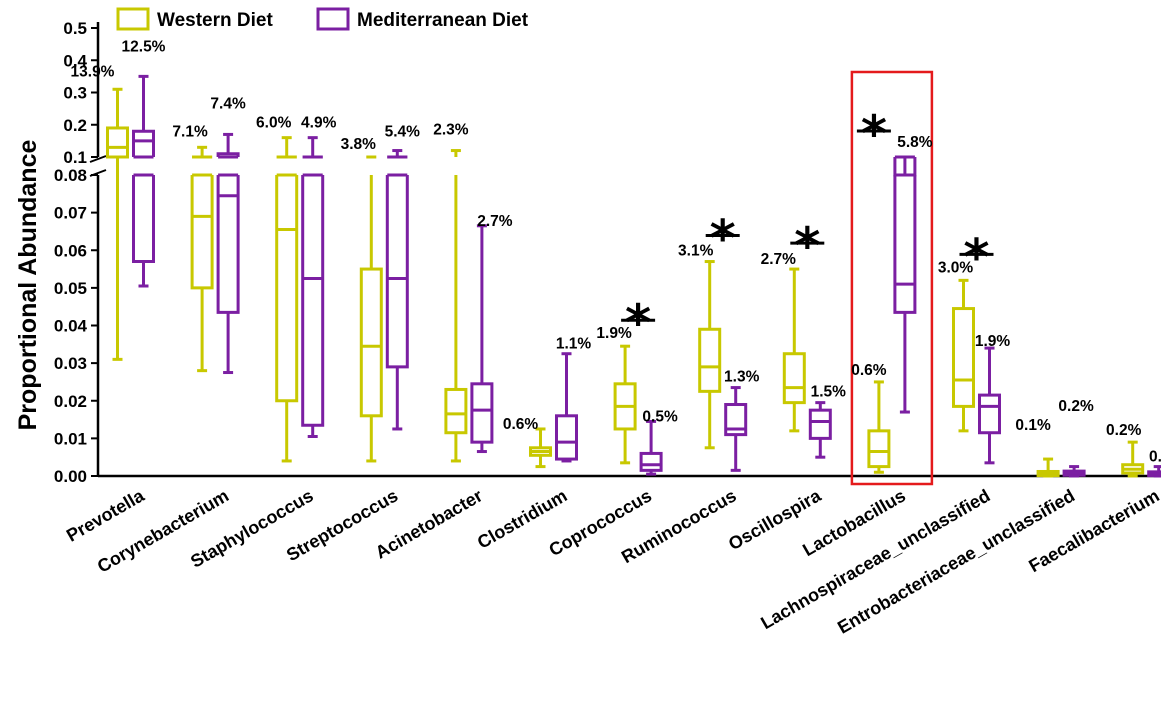 The width and height of the screenshot is (1161, 722). I want to click on box-western-diet-faecalibacterium, so click(1133, 459).